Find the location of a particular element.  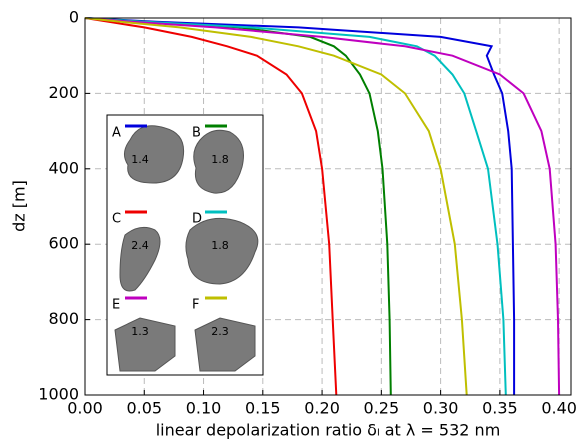

legend-label: D is located at coordinates (197, 219).